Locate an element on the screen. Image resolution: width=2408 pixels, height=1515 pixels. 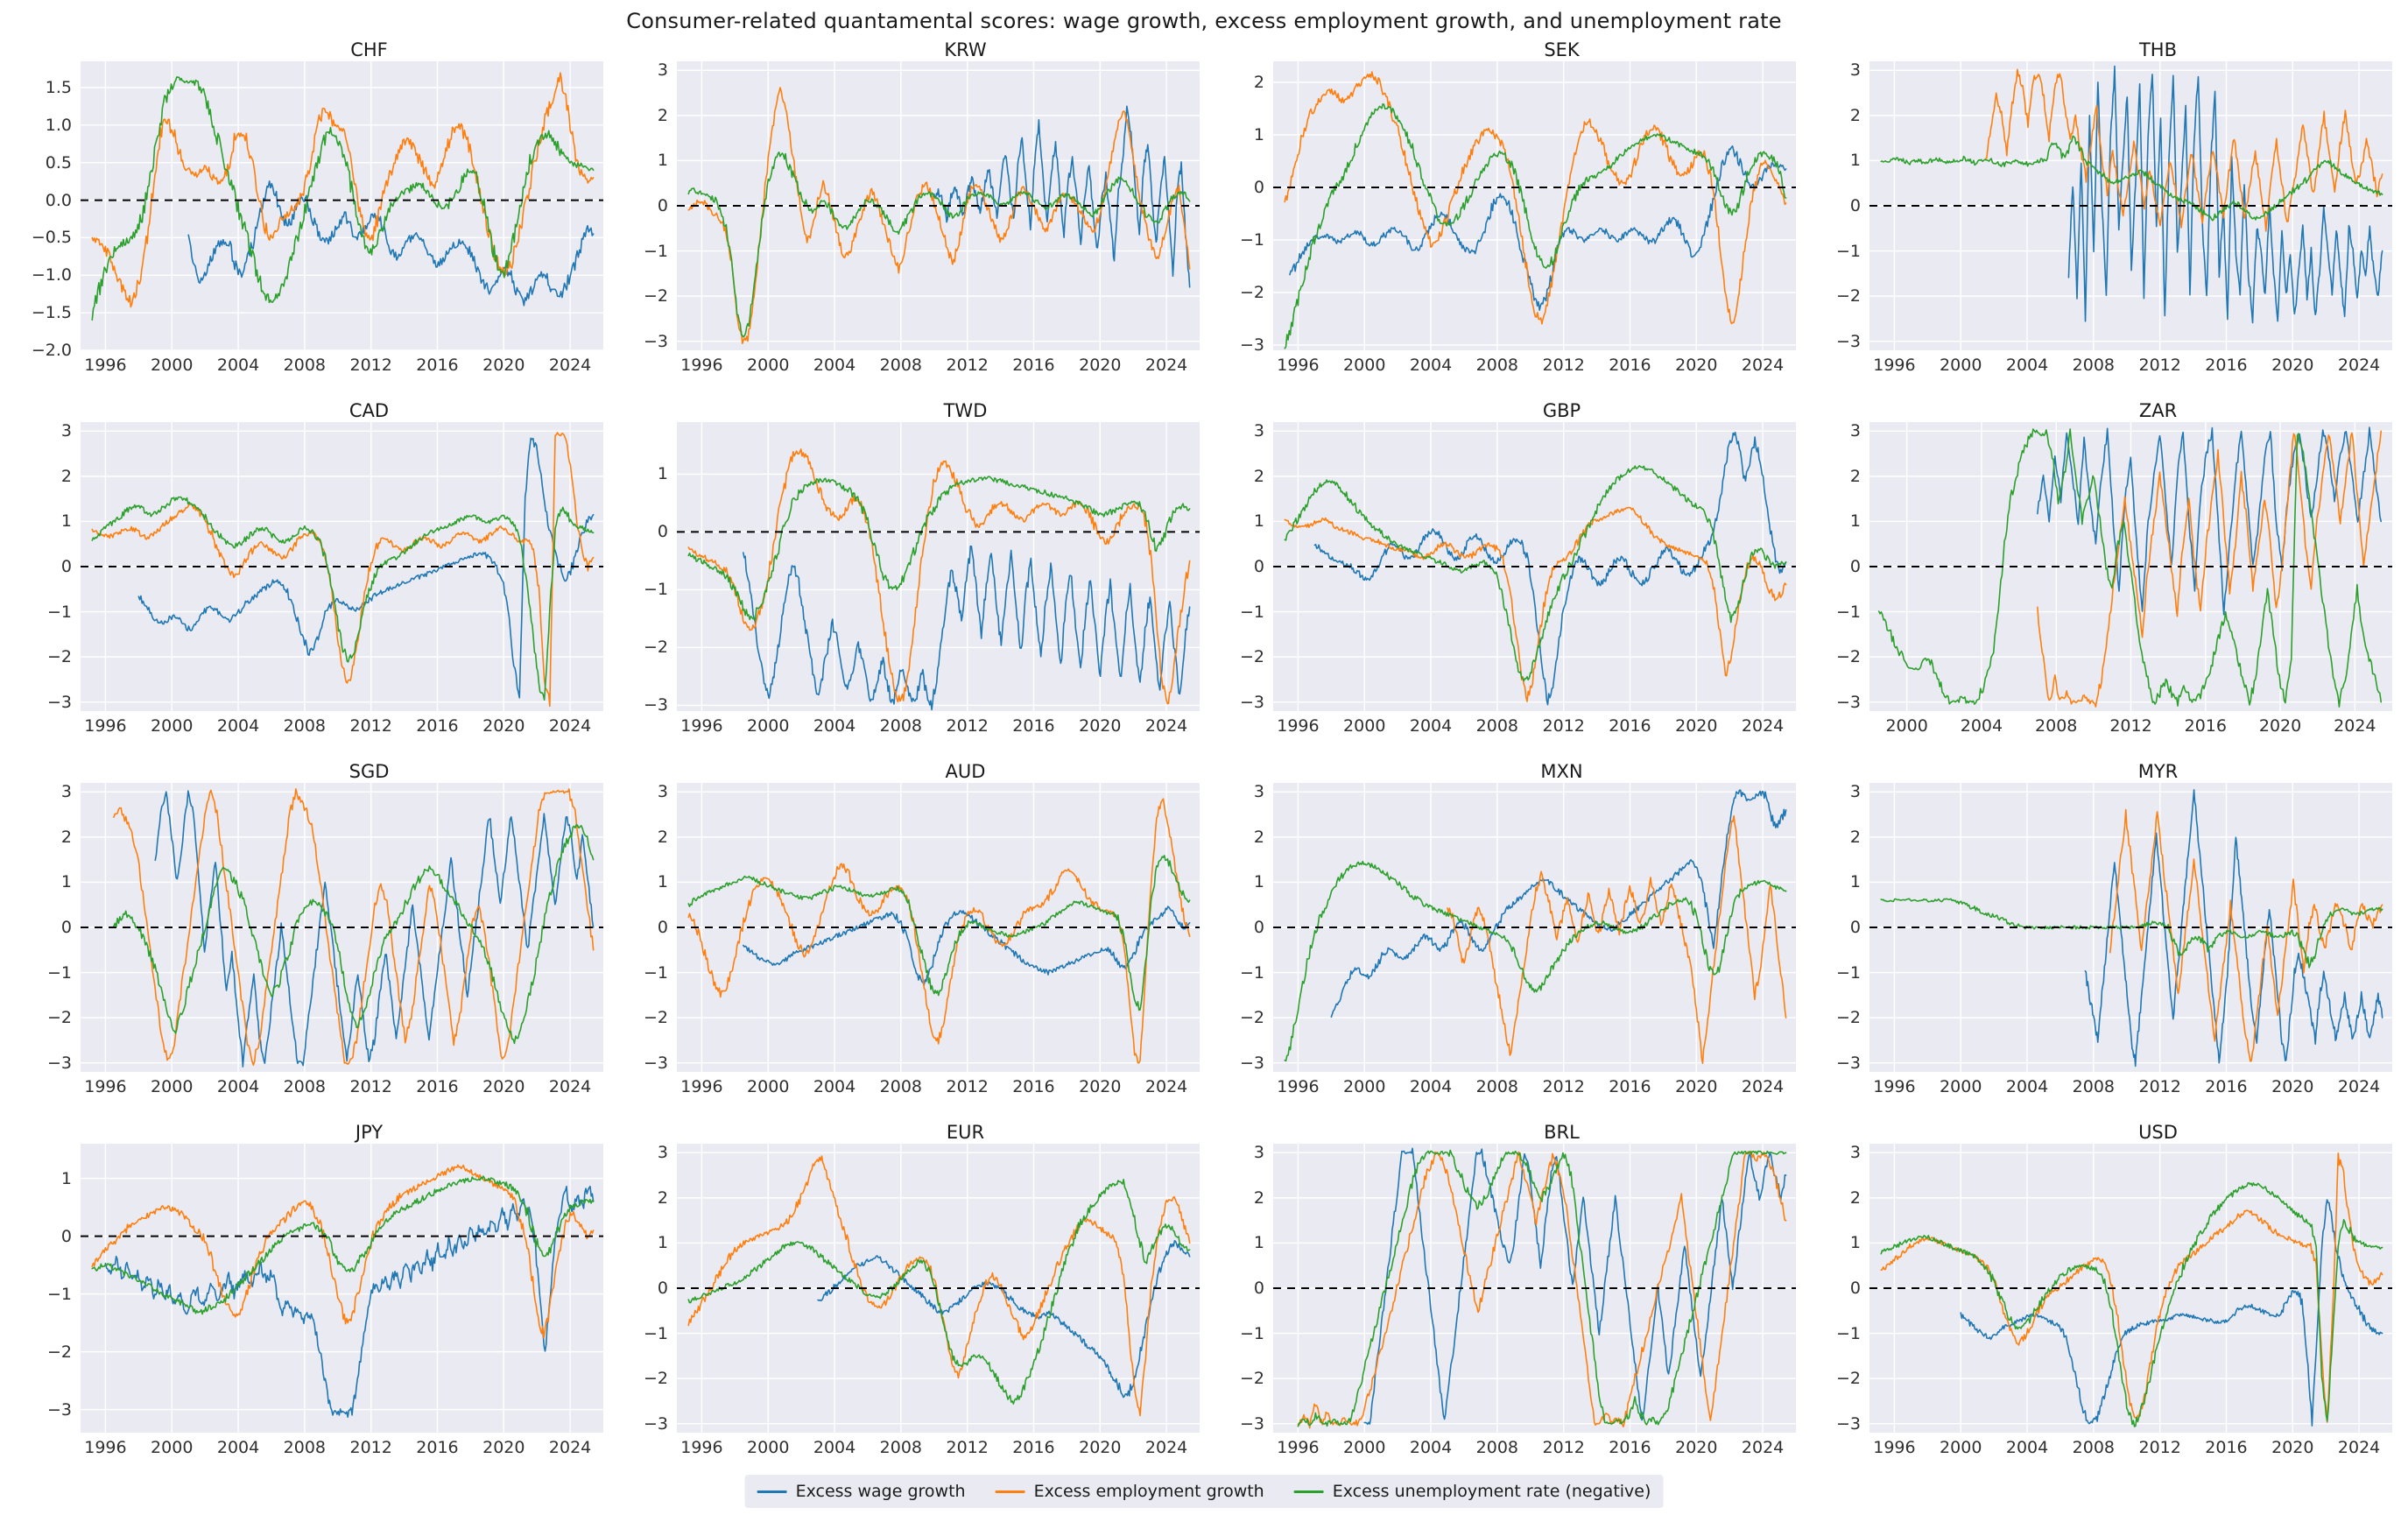
y-axis: −2.0 −1.5 −1.0 −0.5 0.0 0.5 1.0 1.5 is located at coordinates (49, 210).